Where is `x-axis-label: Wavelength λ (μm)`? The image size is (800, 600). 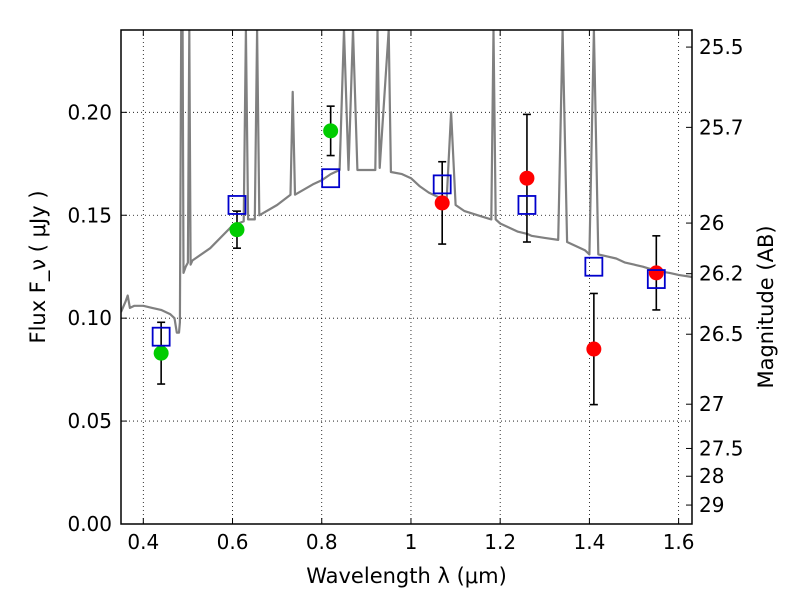
x-axis-label: Wavelength λ (μm) is located at coordinates (406, 576).